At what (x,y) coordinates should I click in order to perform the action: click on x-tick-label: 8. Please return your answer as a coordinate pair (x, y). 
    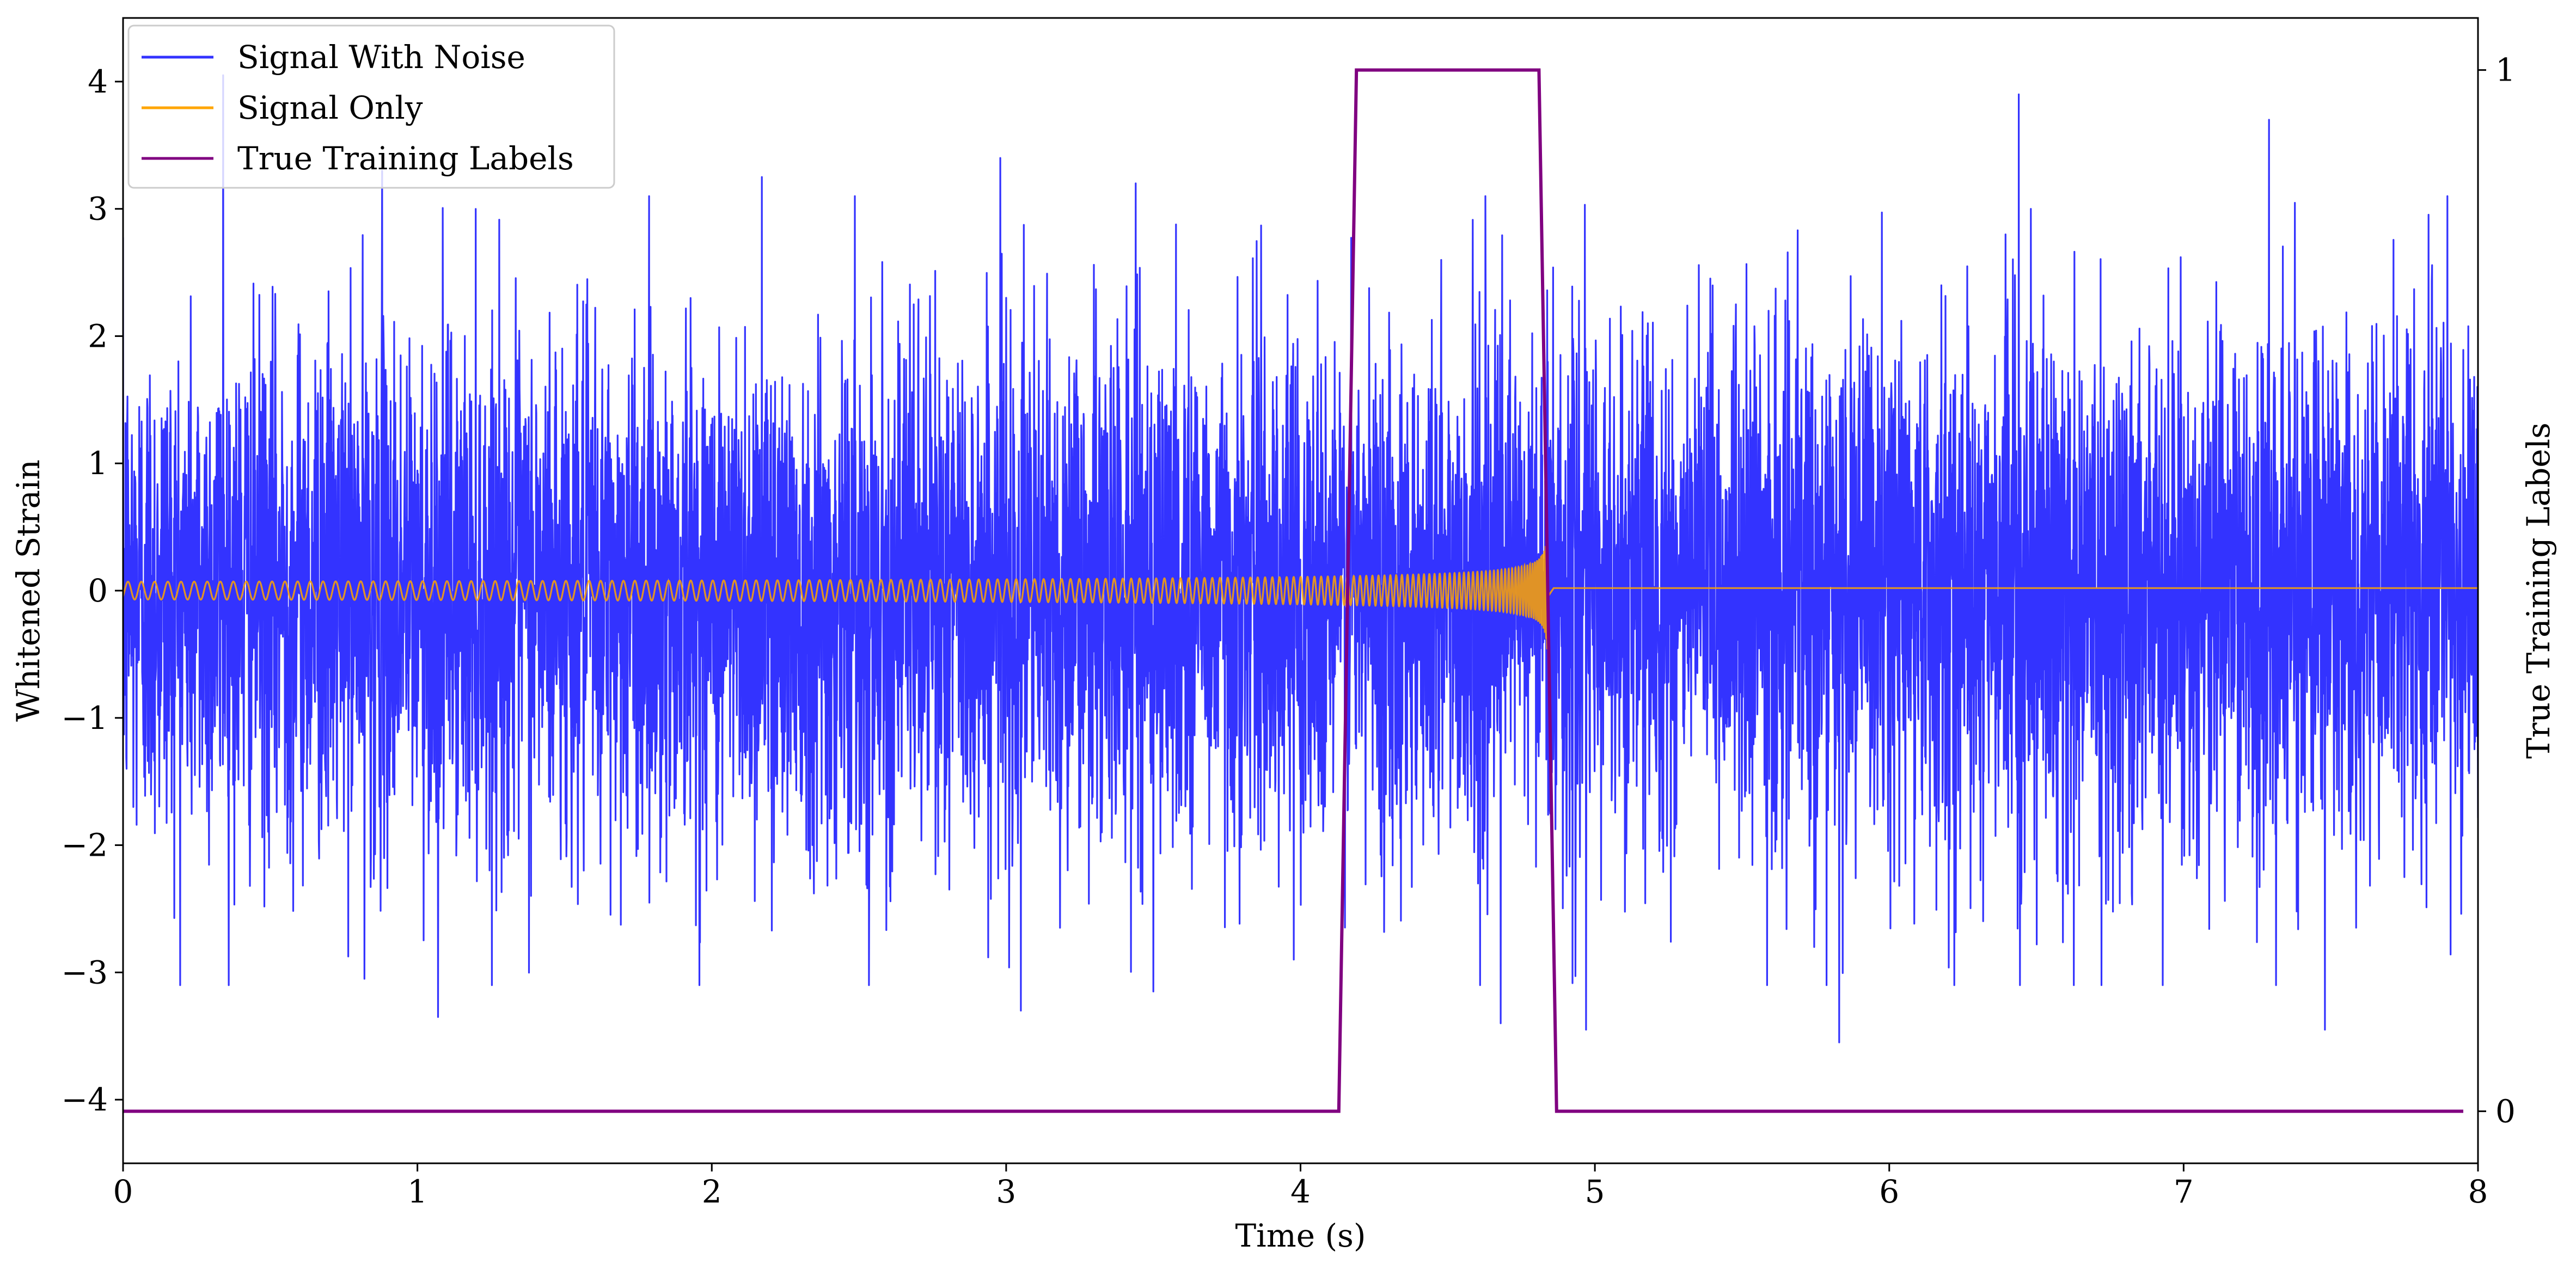
    Looking at the image, I should click on (2478, 1191).